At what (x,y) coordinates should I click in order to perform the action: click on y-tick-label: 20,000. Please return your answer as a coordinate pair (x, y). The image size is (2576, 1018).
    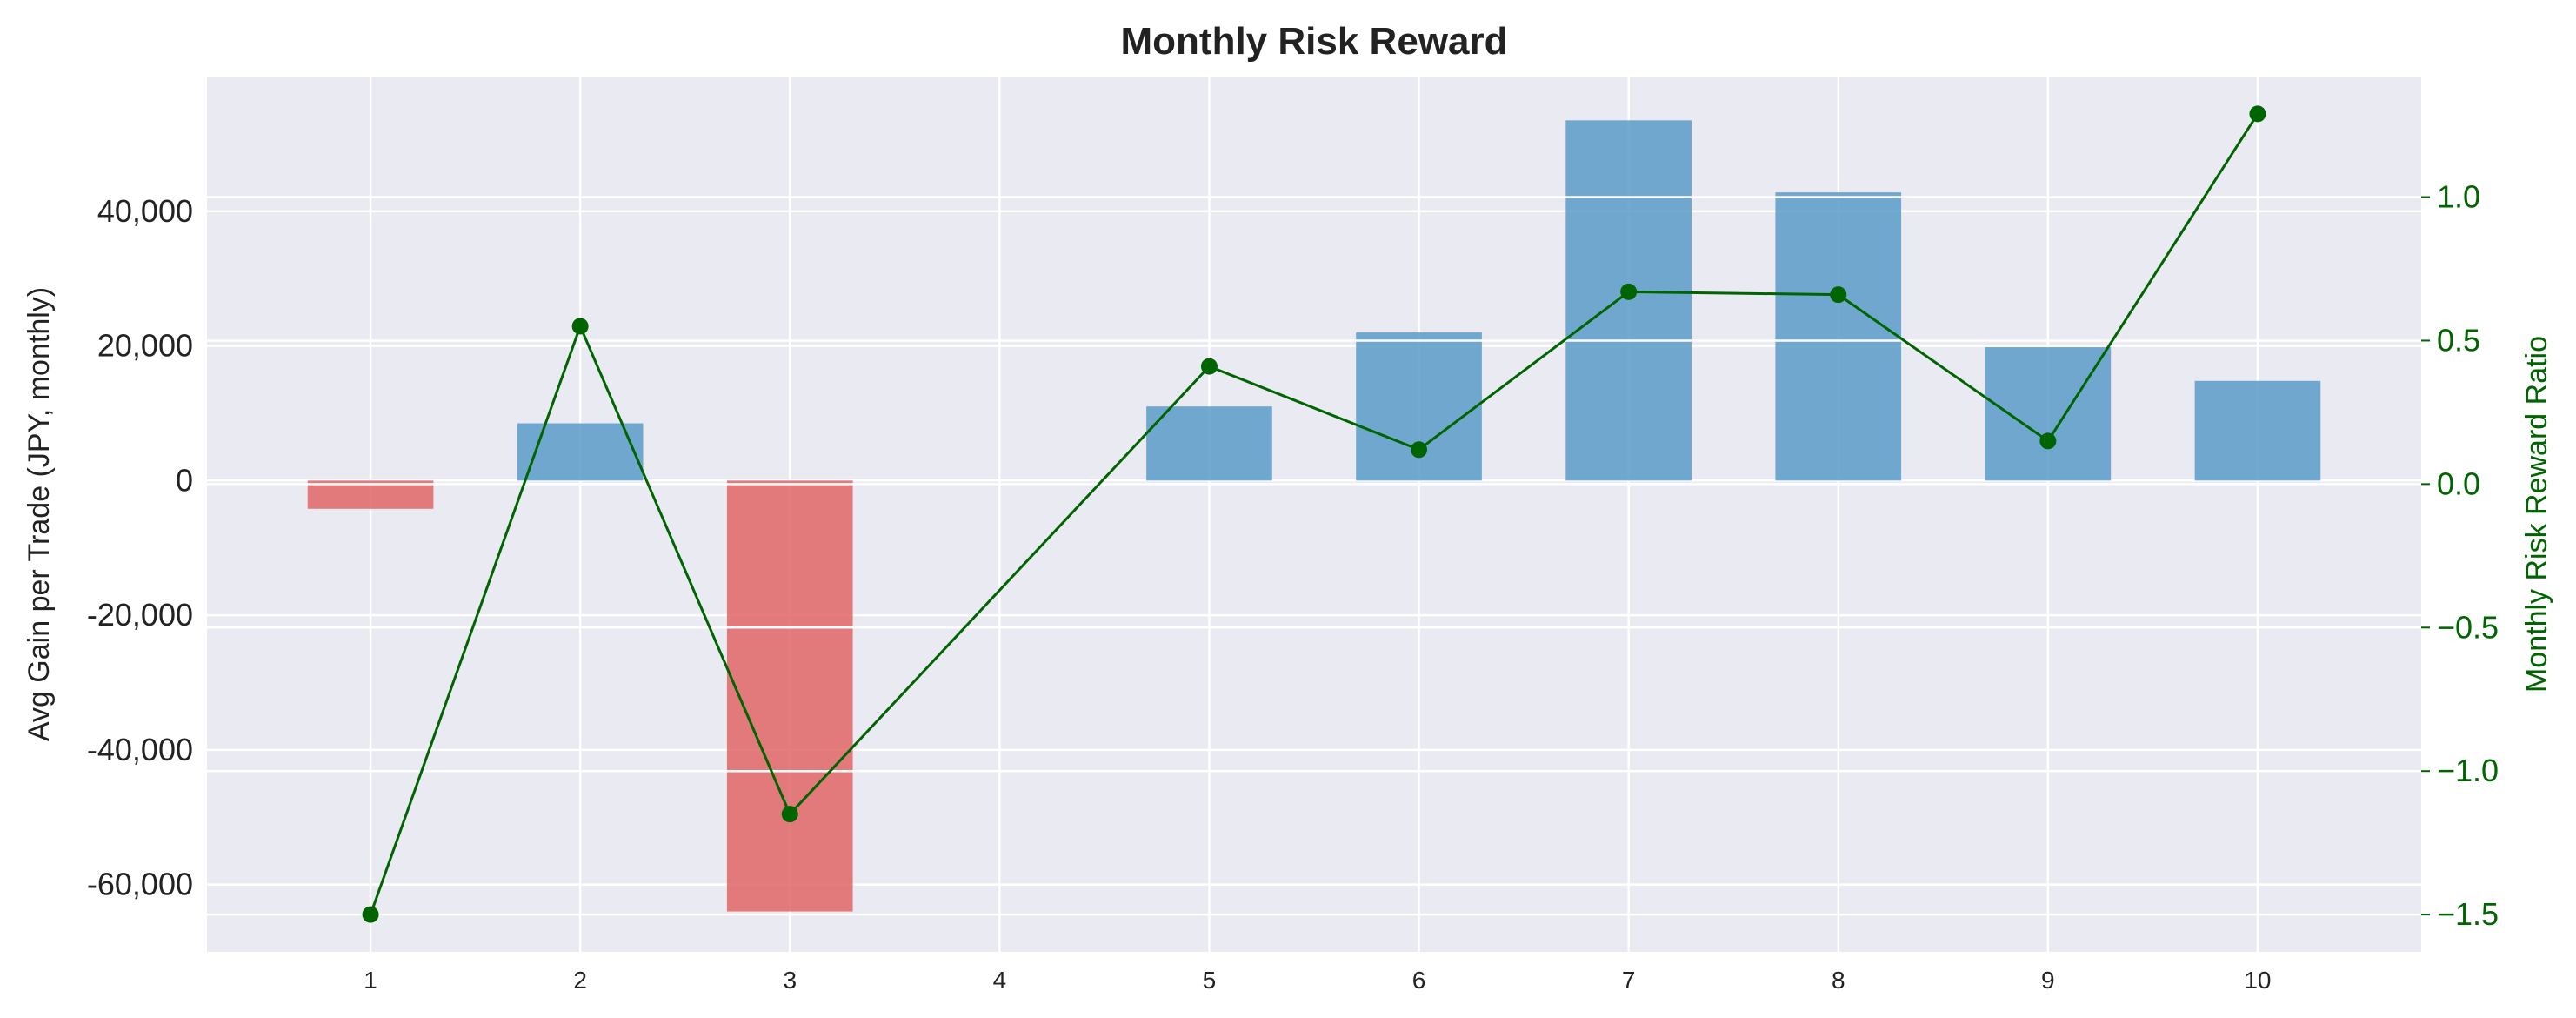
    Looking at the image, I should click on (145, 346).